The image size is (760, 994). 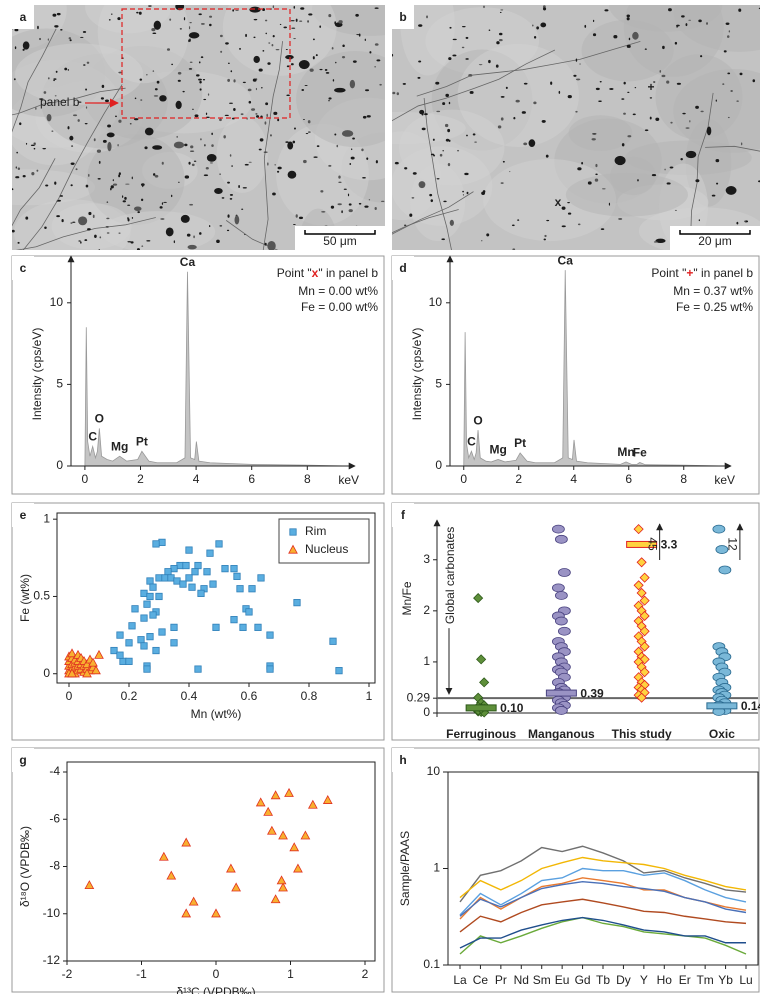 I want to click on annotation-part: " in panel b, so click(x=348, y=273).